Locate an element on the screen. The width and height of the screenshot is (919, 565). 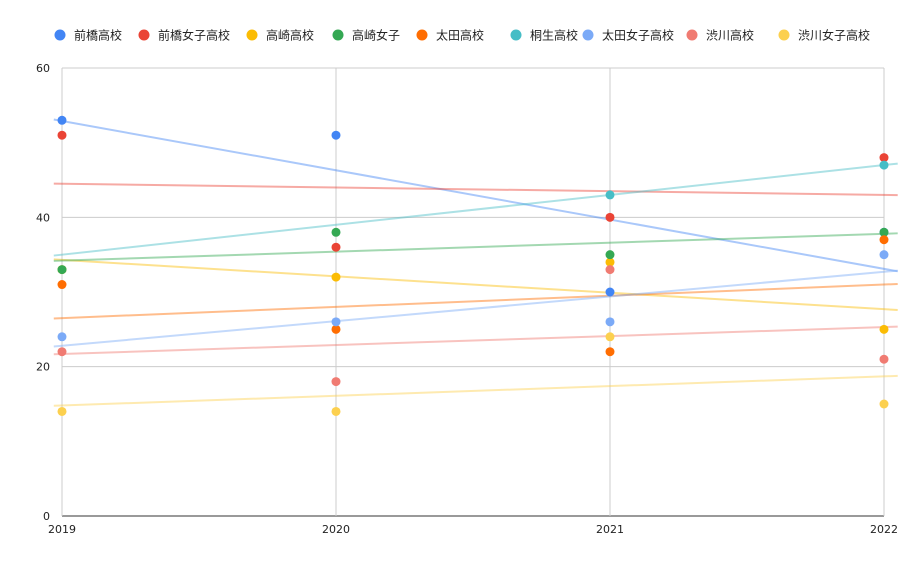
legend-label: 太田高校 is located at coordinates (460, 35).